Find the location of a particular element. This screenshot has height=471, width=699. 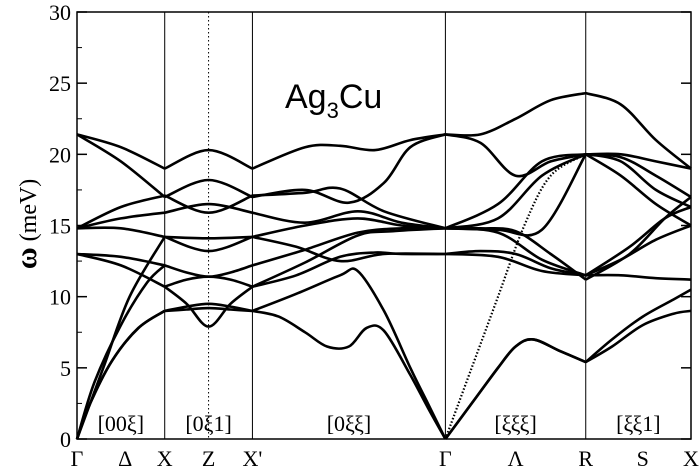

y-axis-label: ω(meV) is located at coordinates (26, 224).